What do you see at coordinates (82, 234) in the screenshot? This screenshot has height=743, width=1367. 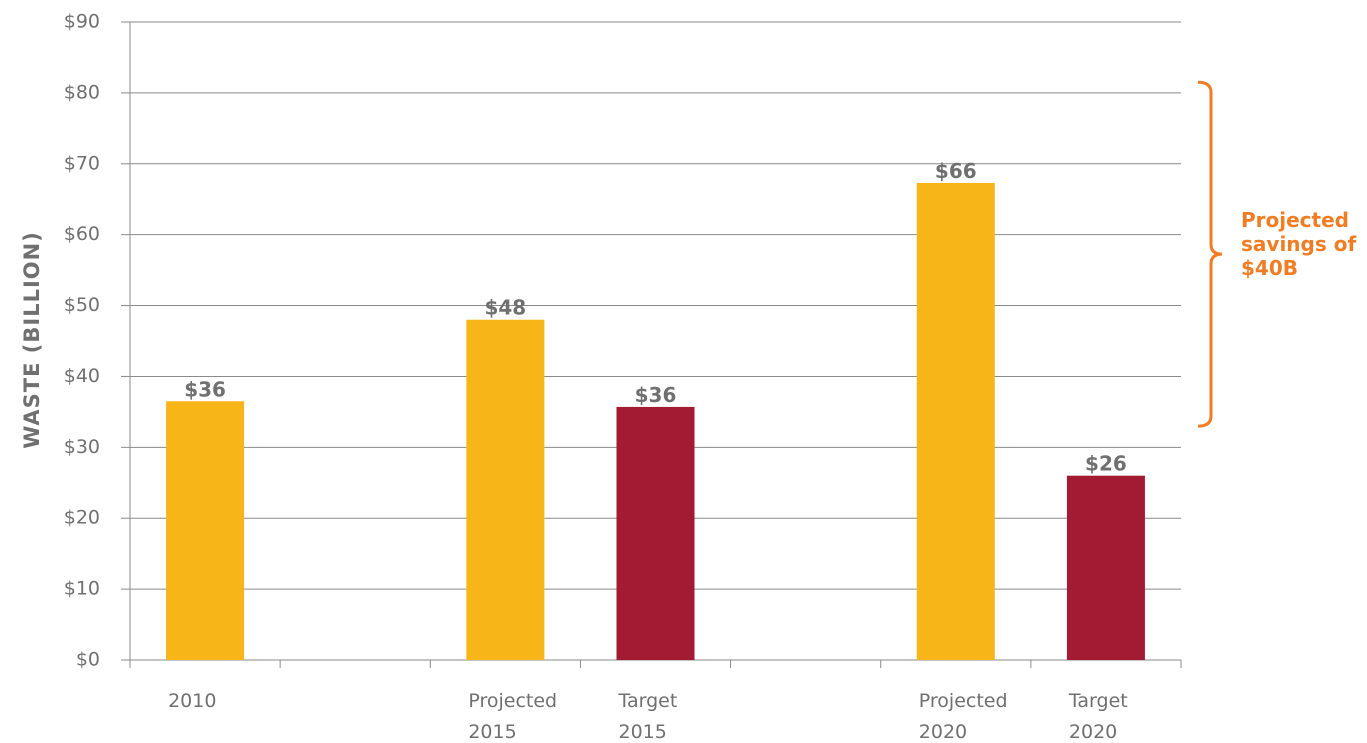 I see `y-tick-label: $60` at bounding box center [82, 234].